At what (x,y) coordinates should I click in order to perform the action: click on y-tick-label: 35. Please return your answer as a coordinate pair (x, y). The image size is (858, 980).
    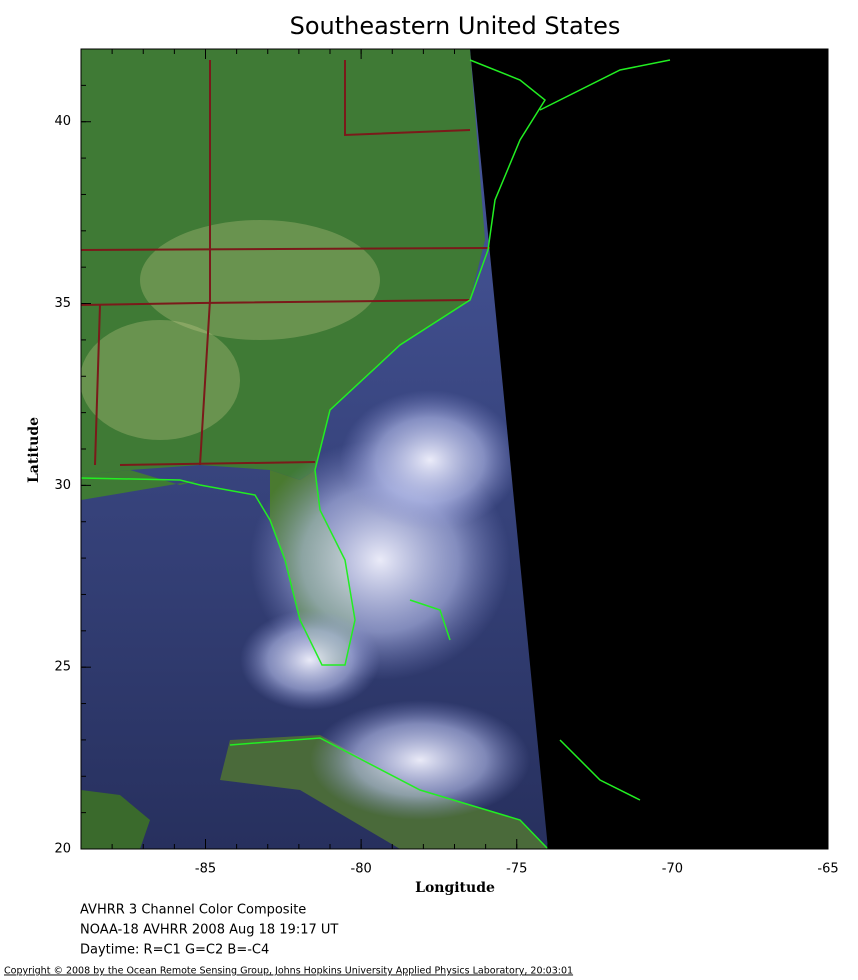
    Looking at the image, I should click on (62, 303).